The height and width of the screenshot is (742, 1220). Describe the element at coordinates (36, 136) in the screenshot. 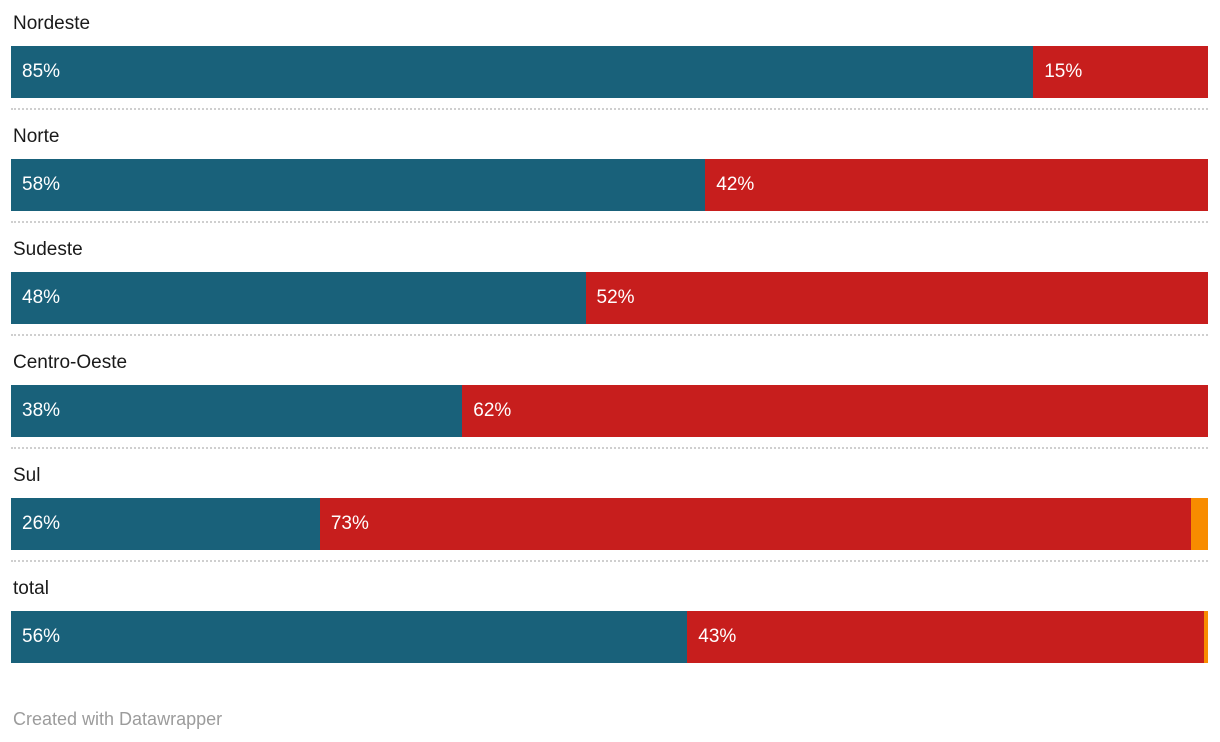

I see `category-label: Norte` at that location.